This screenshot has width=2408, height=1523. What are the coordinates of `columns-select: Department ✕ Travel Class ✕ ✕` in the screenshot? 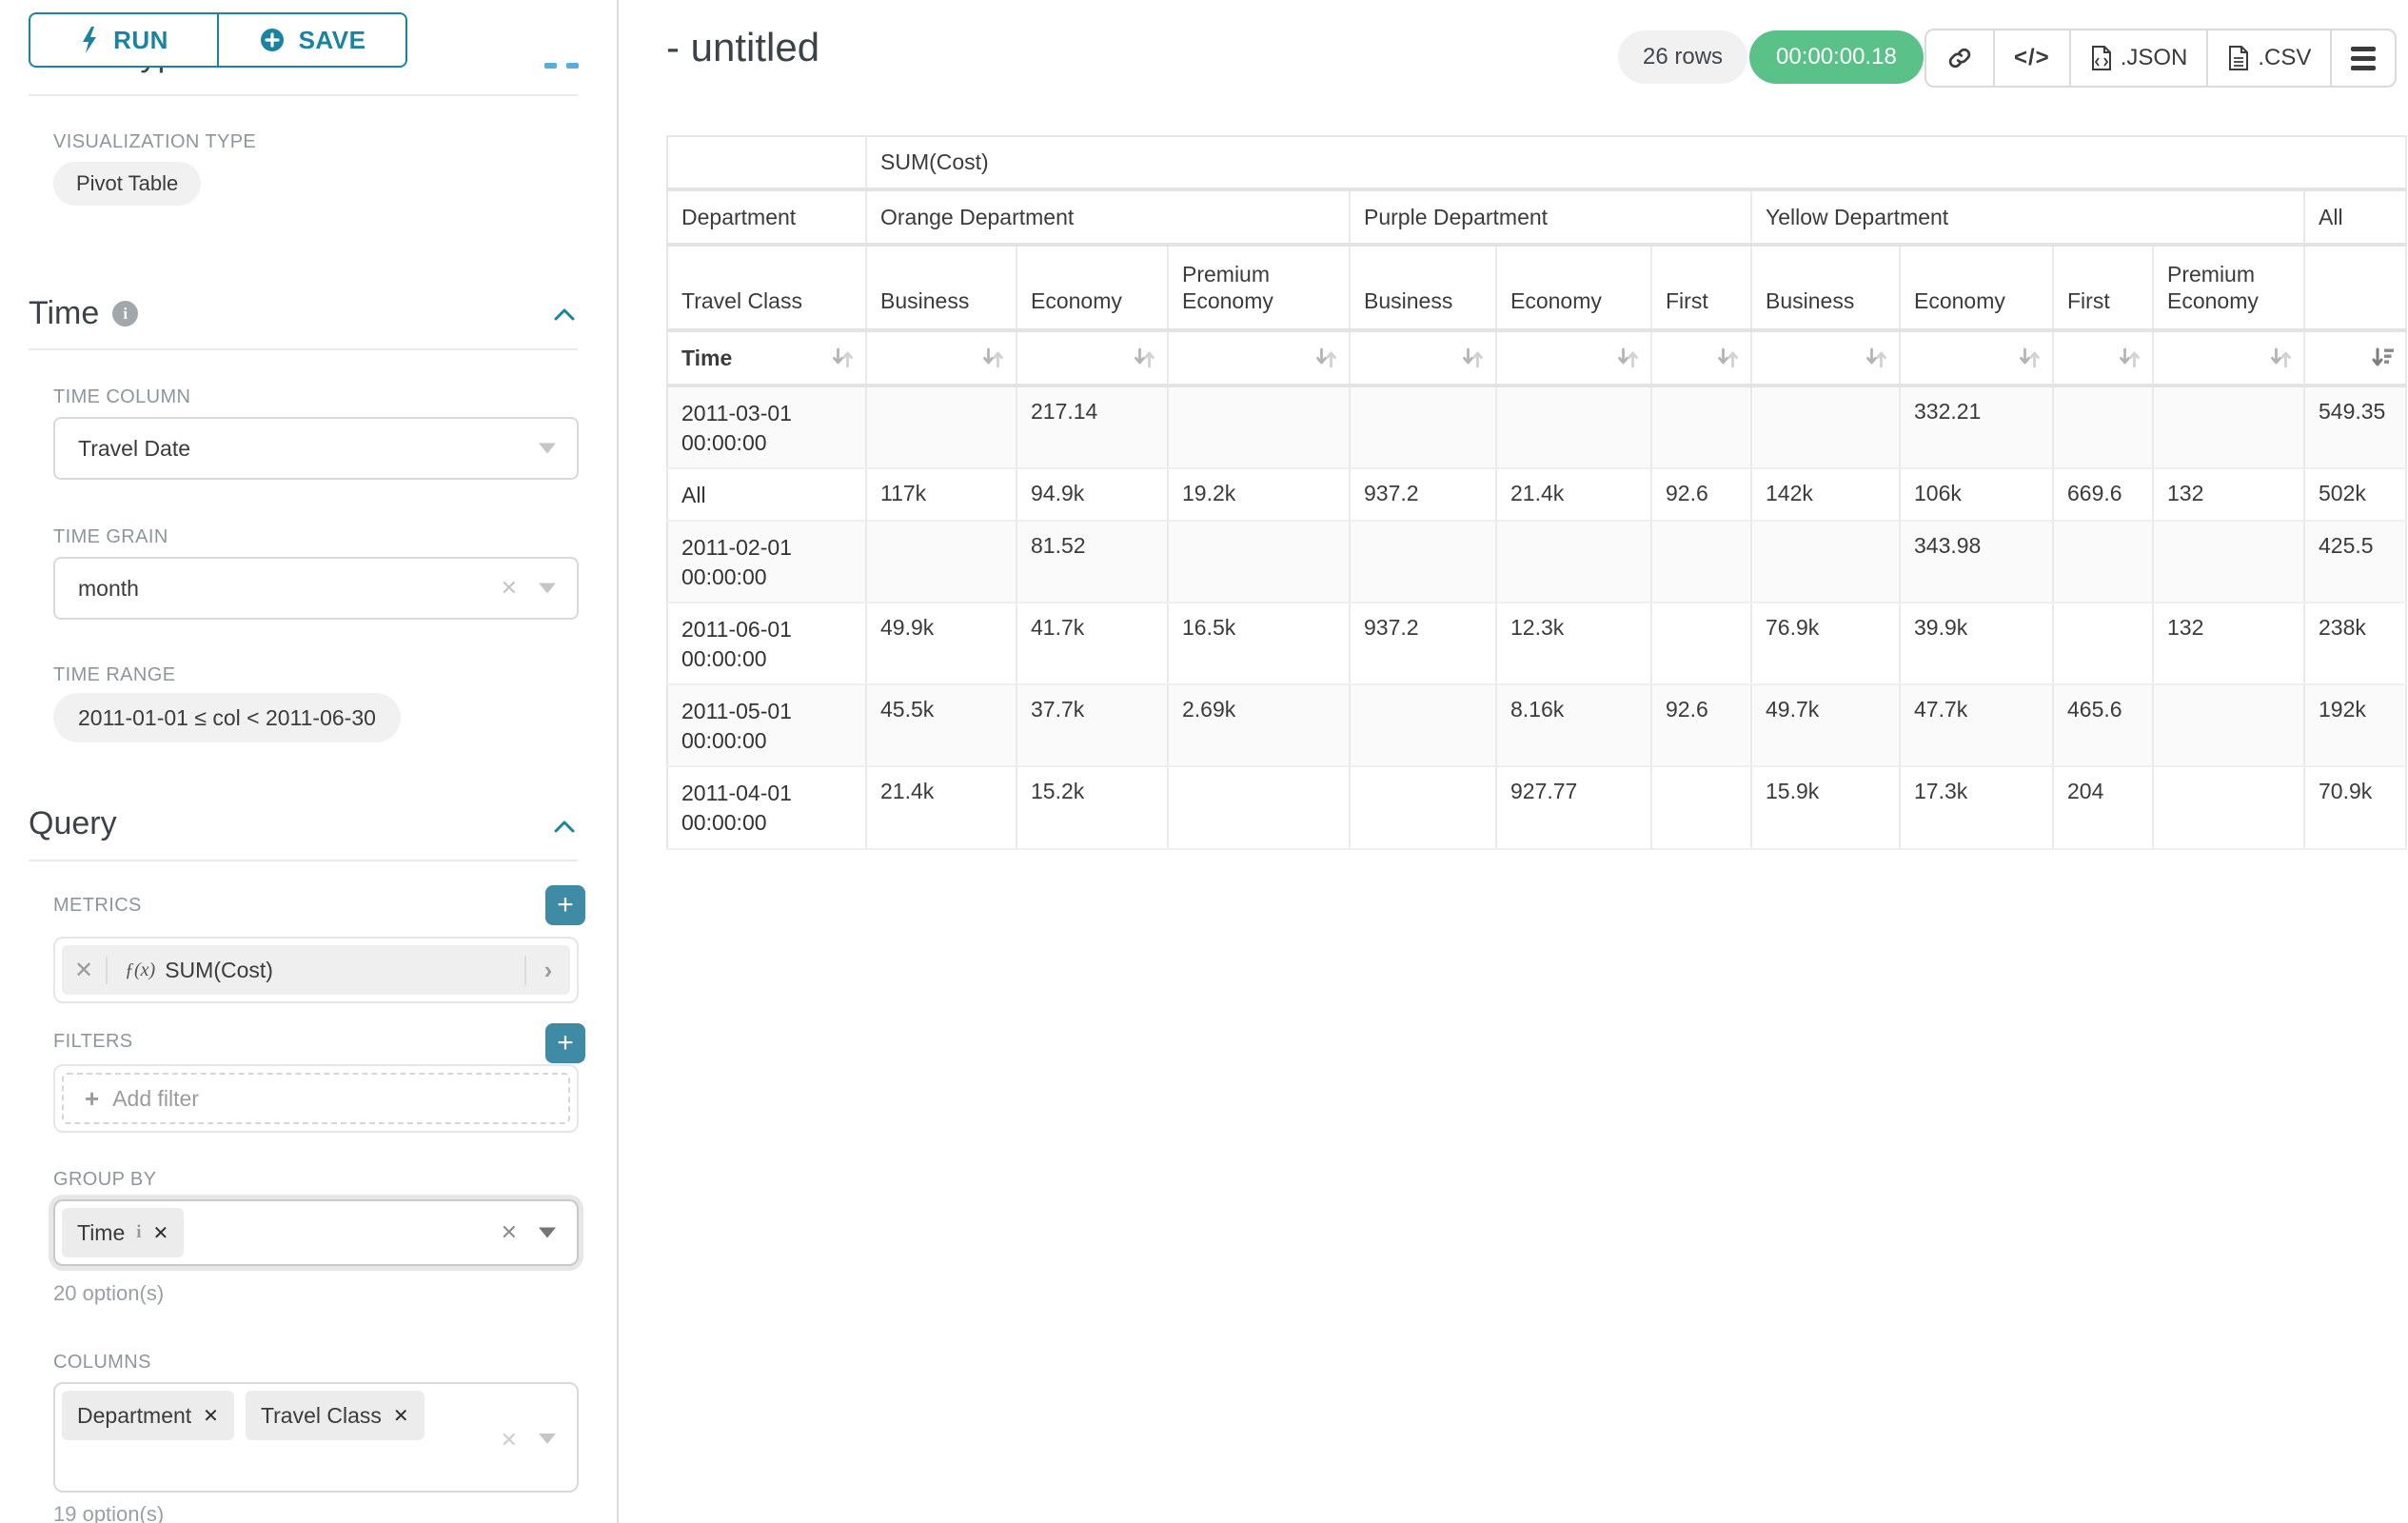 It's located at (316, 1438).